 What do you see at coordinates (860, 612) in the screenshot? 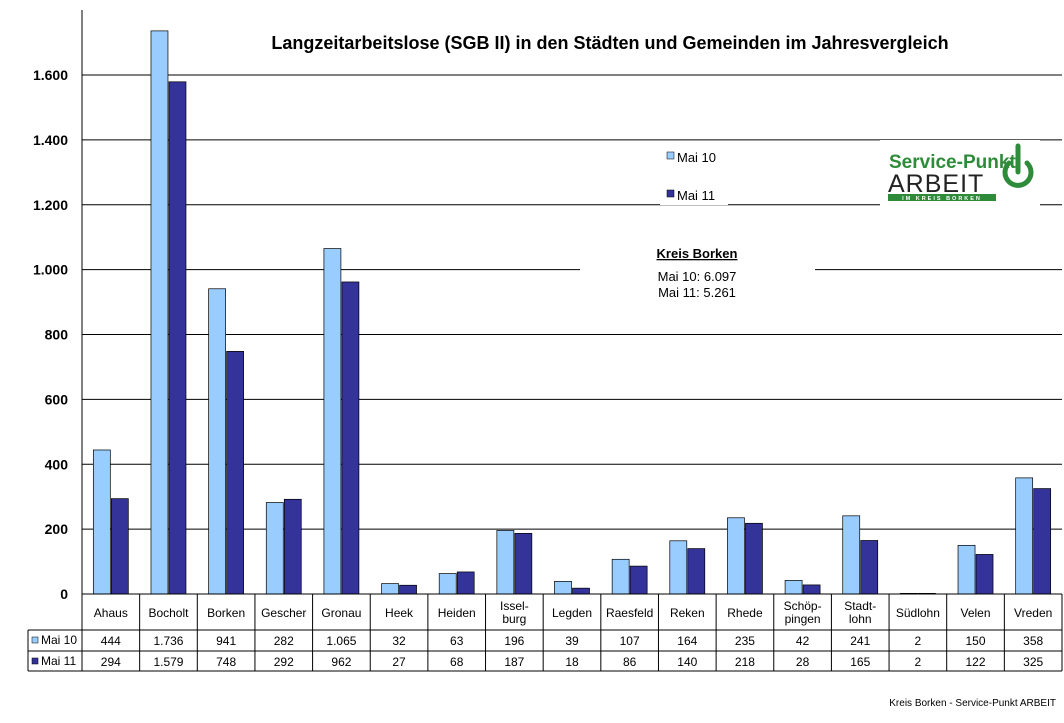
I see `category-label: Stadt-lohn` at bounding box center [860, 612].